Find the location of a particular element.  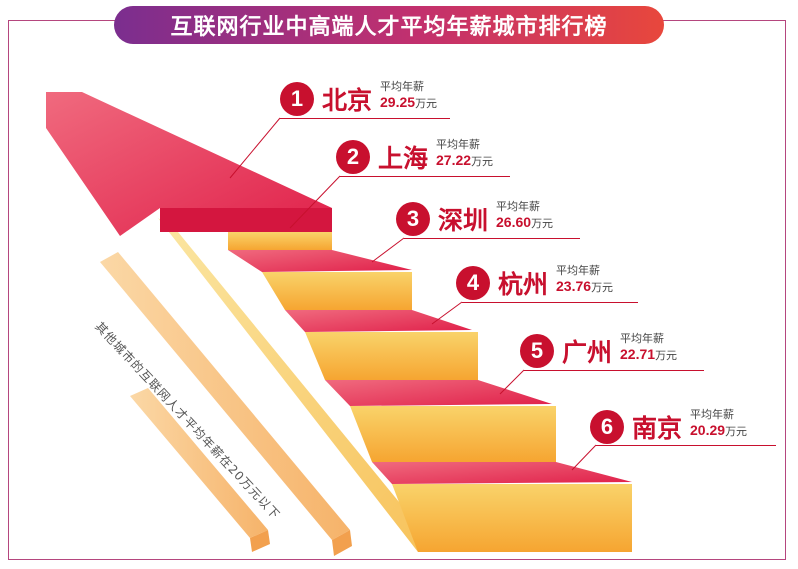

rank-badge: 3 is located at coordinates (413, 219).